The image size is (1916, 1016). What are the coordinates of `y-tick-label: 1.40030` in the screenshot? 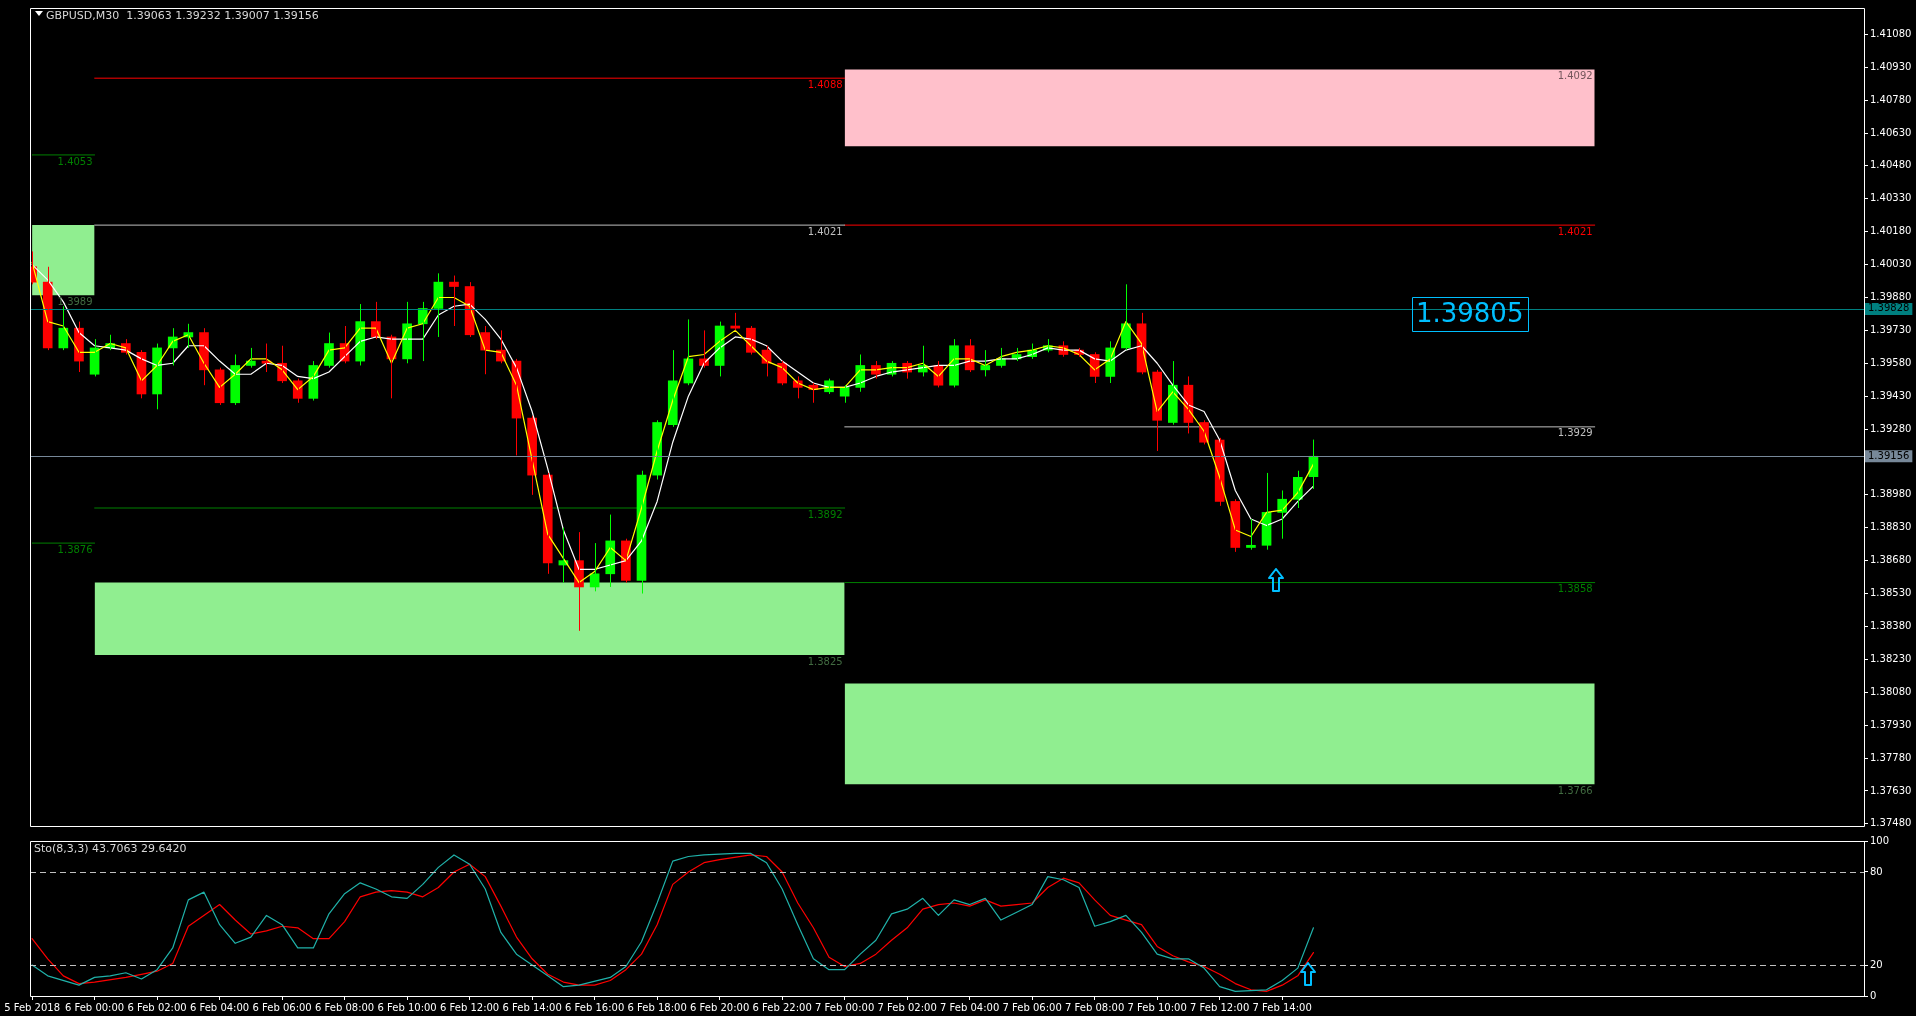 It's located at (1891, 264).